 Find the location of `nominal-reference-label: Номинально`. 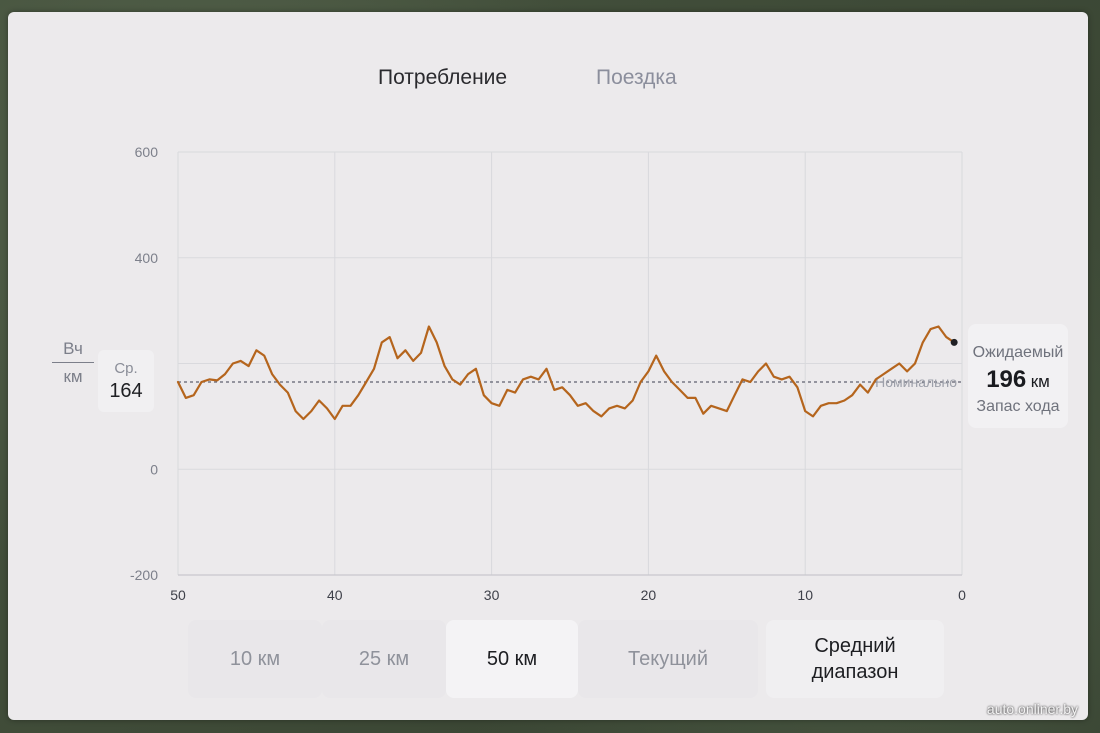

nominal-reference-label: Номинально is located at coordinates (916, 382).